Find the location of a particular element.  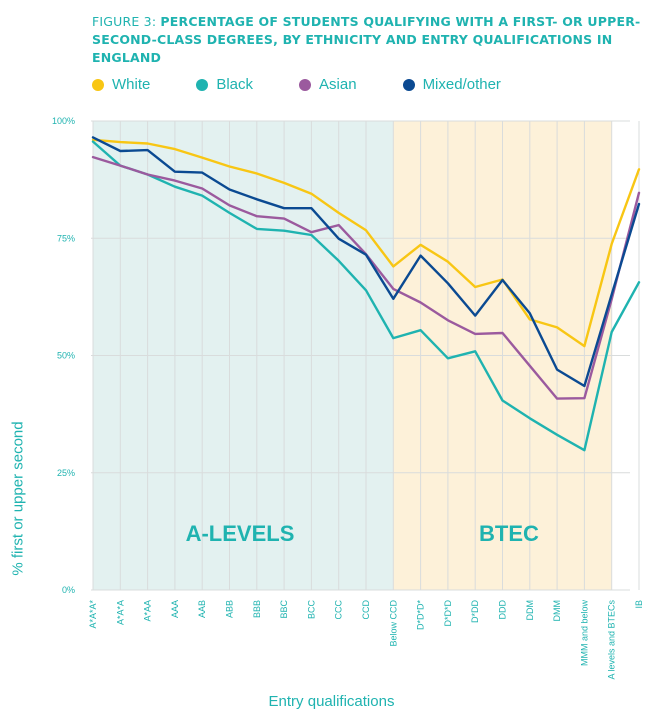

x-tick-label: CCC is located at coordinates (339, 610).